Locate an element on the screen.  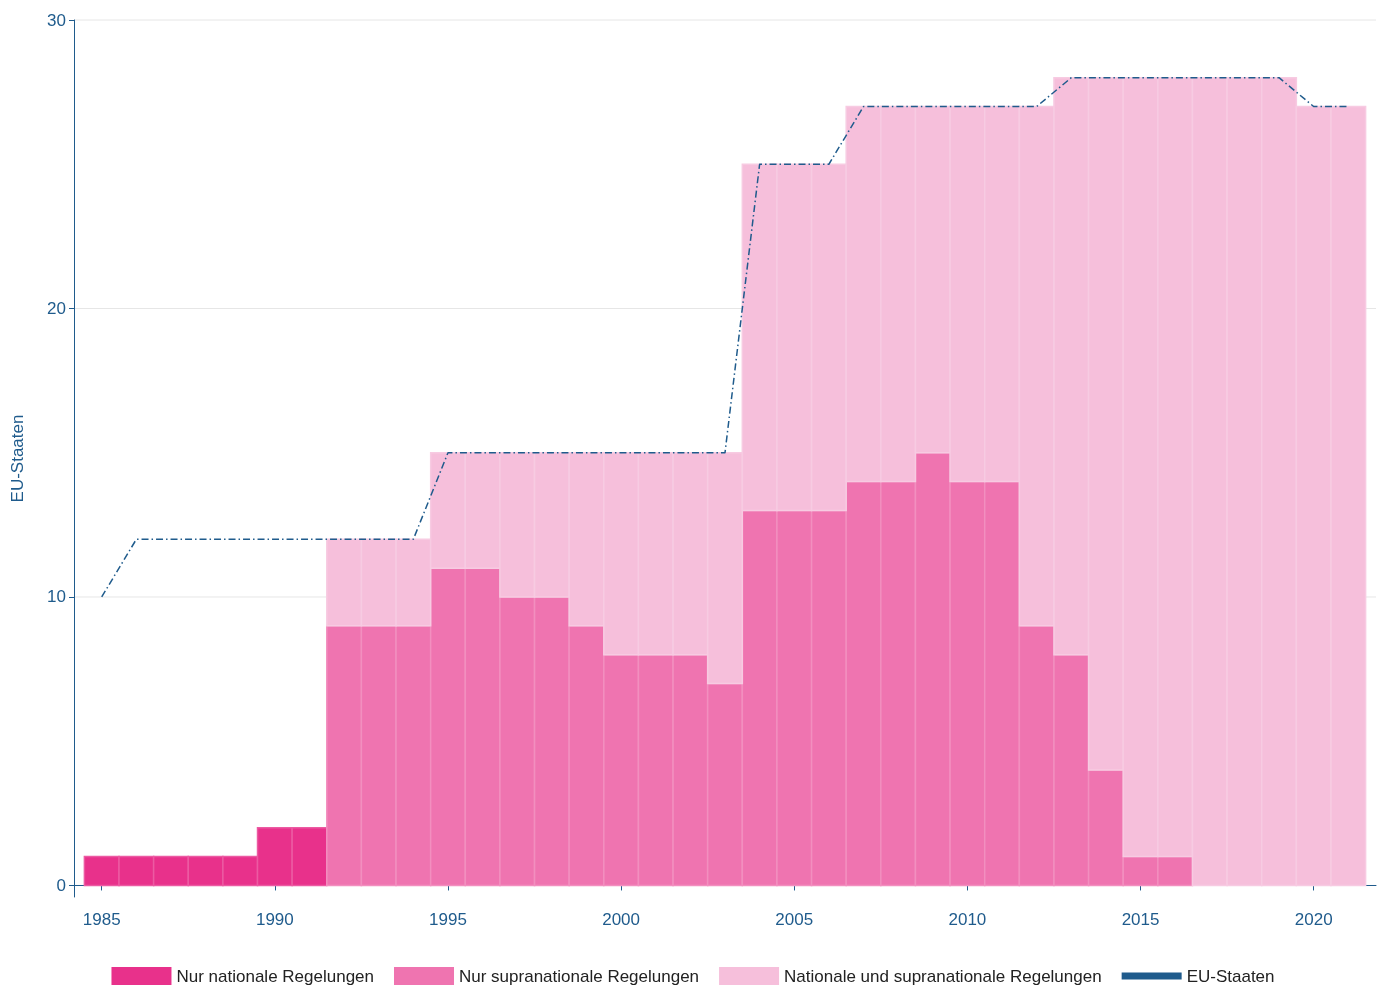
x-tick-label: 1995 is located at coordinates (448, 919).